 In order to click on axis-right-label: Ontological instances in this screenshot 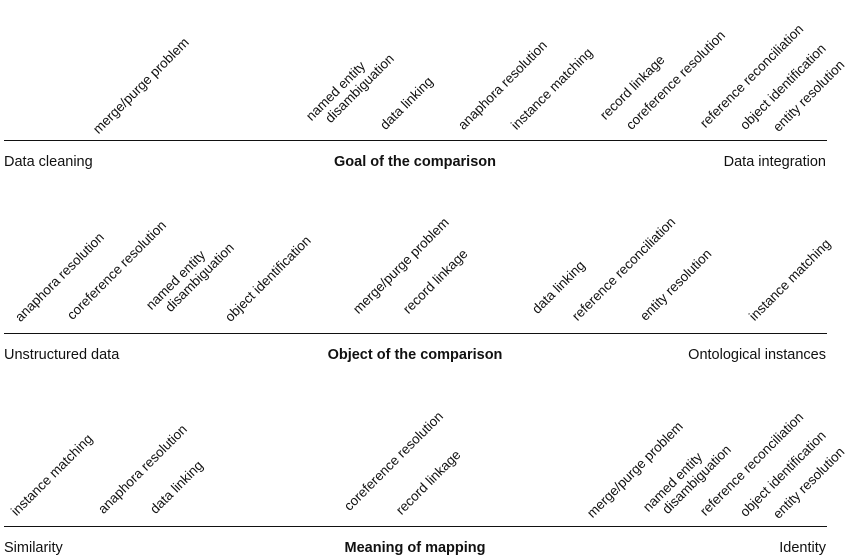, I will do `click(757, 355)`.